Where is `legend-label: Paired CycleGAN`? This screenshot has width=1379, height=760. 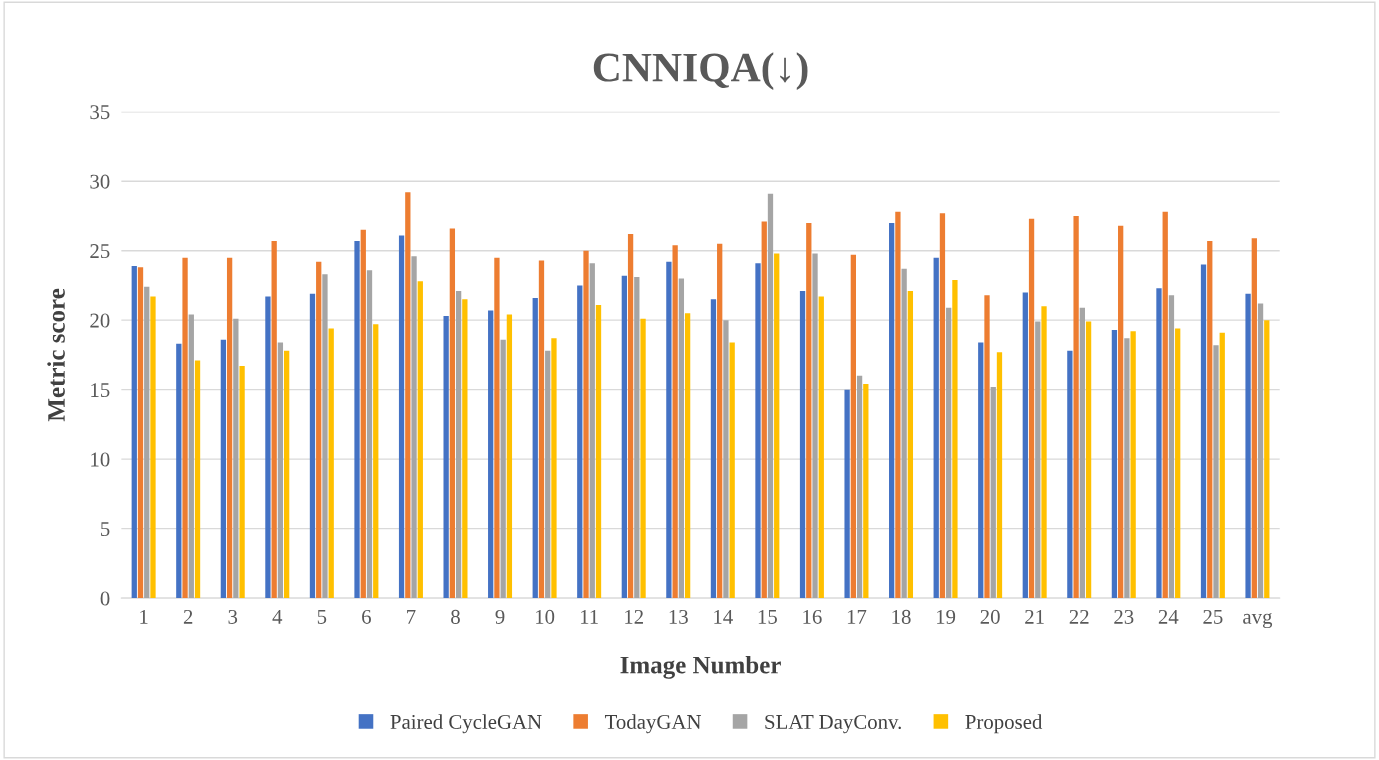 legend-label: Paired CycleGAN is located at coordinates (466, 724).